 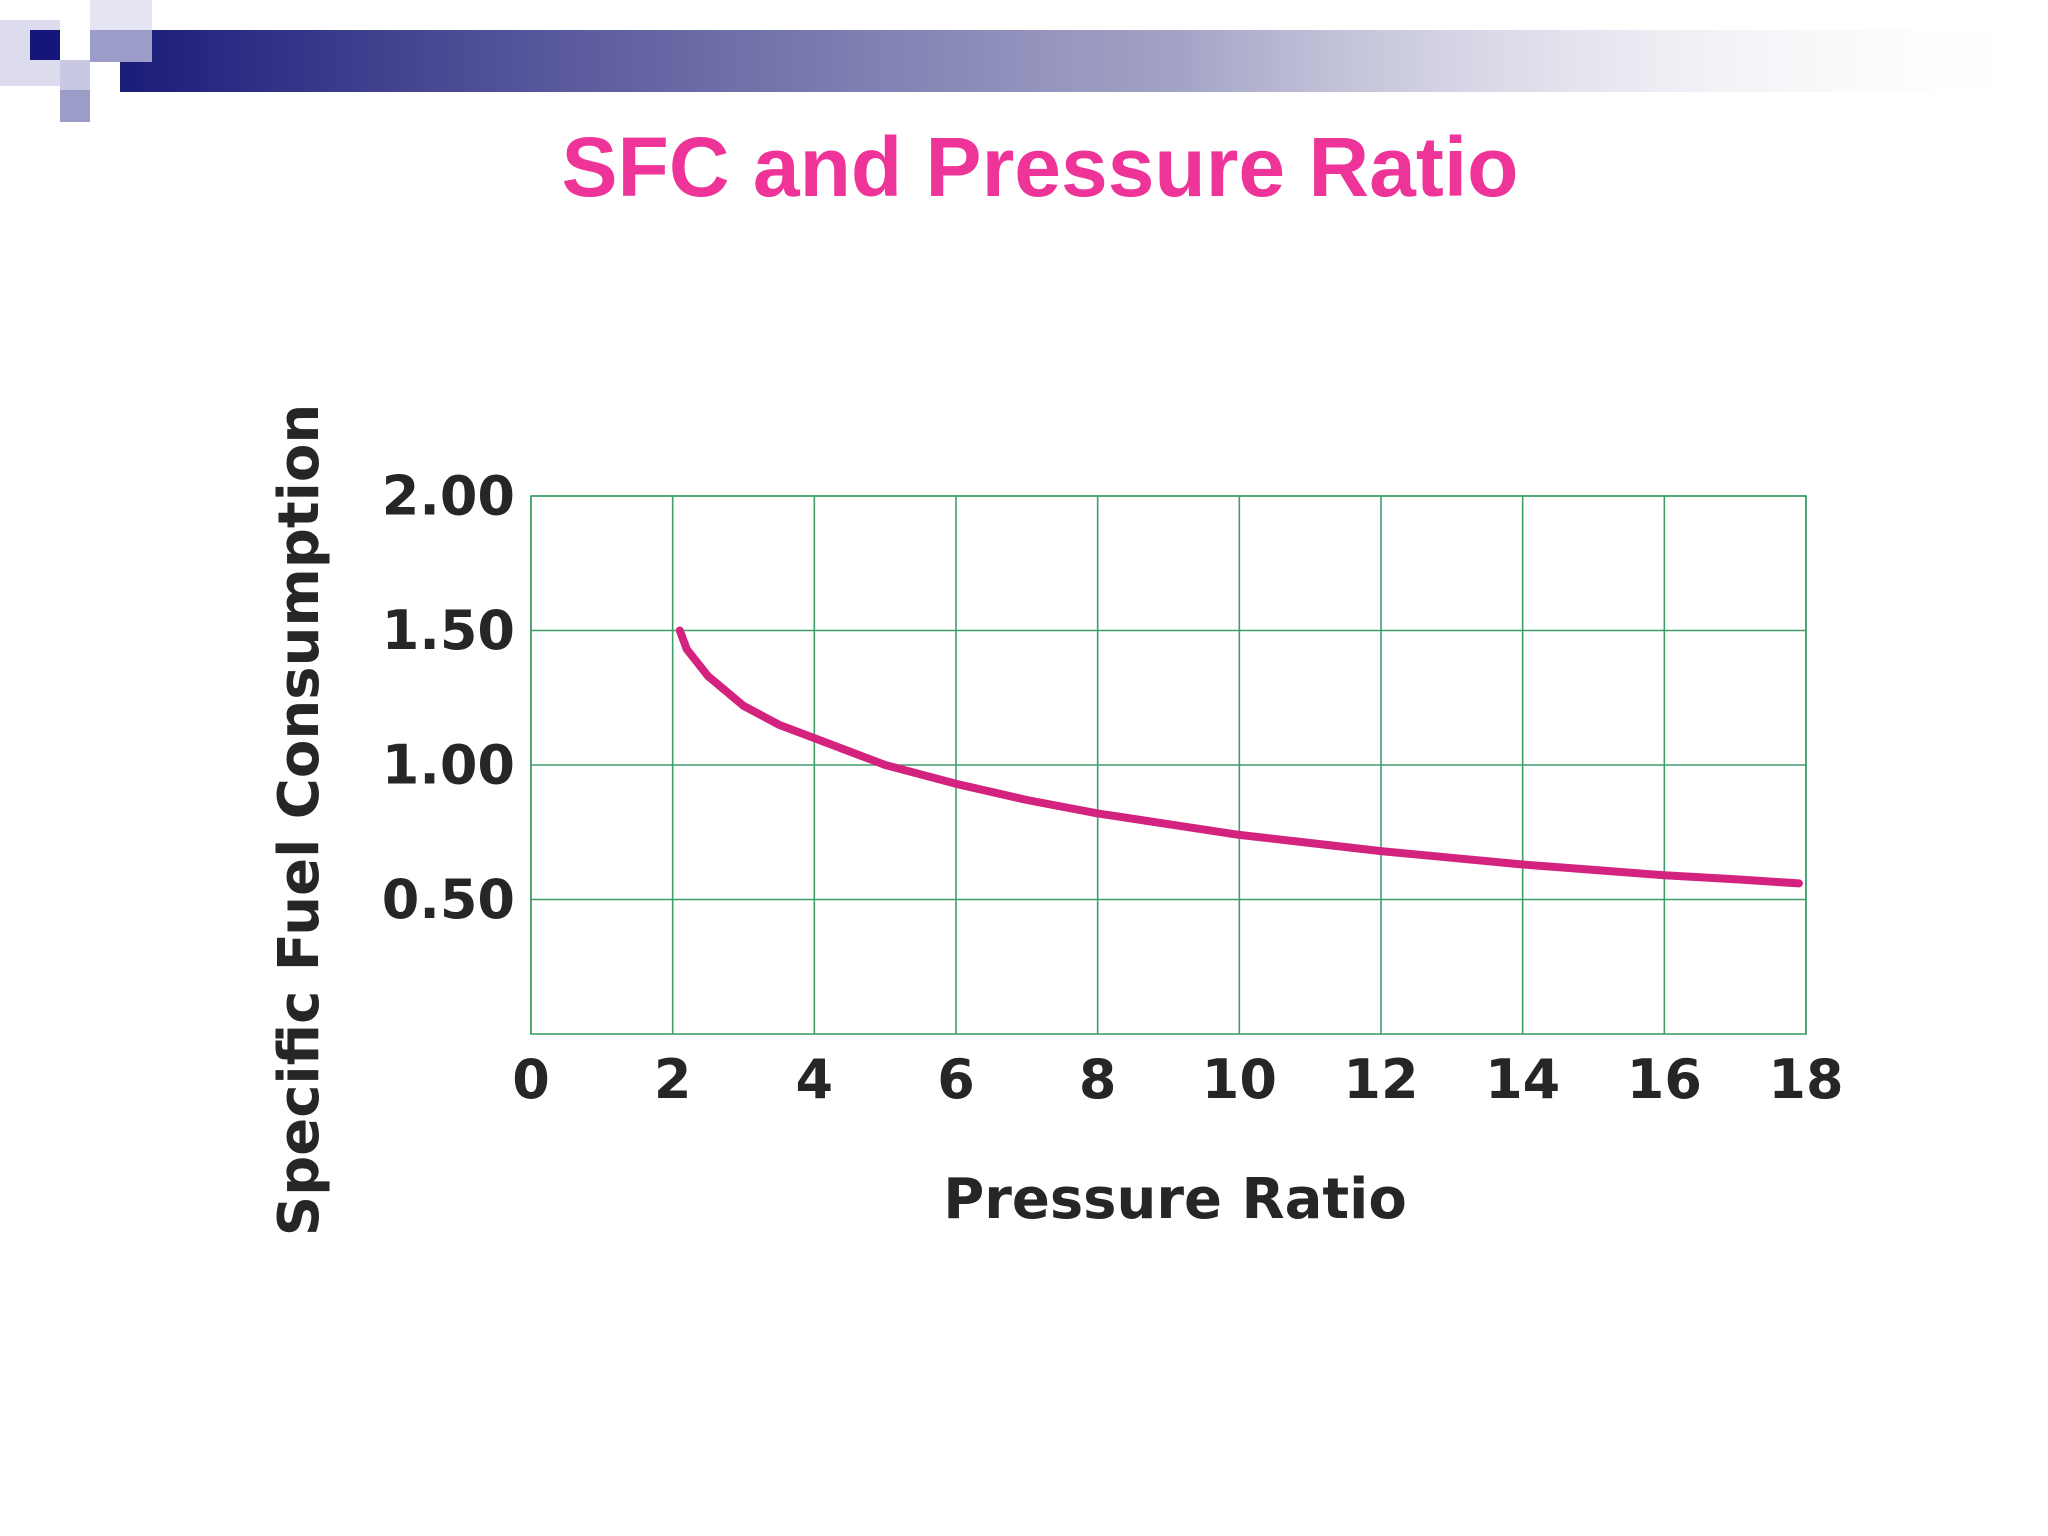 What do you see at coordinates (1177, 1079) in the screenshot?
I see `x-axis-ticks: 0 2 4 6 8 10 12 14 16 18` at bounding box center [1177, 1079].